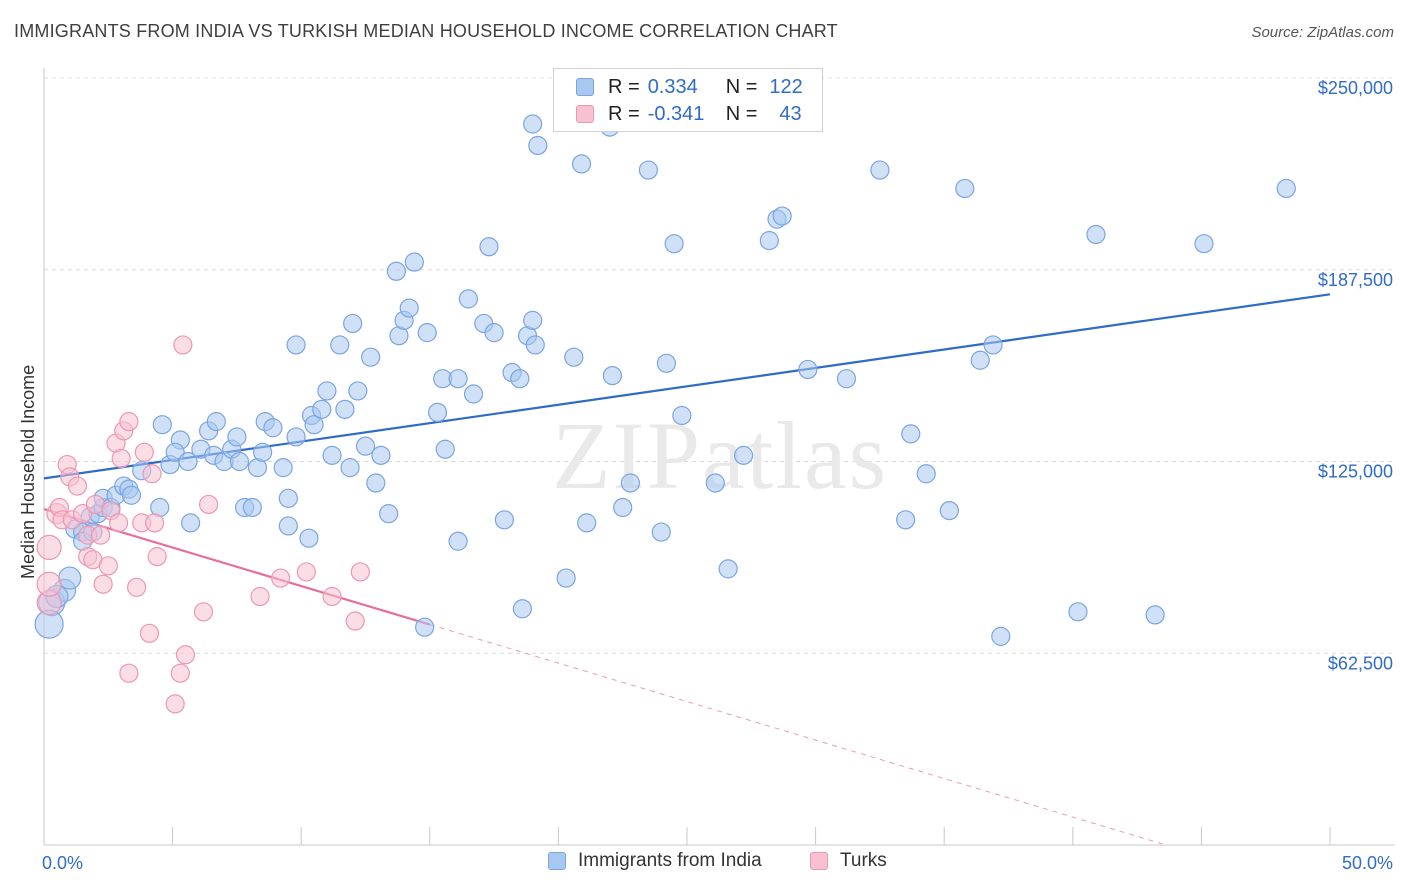 Image resolution: width=1406 pixels, height=892 pixels. I want to click on x-tick-label: 0.0%, so click(62, 863).